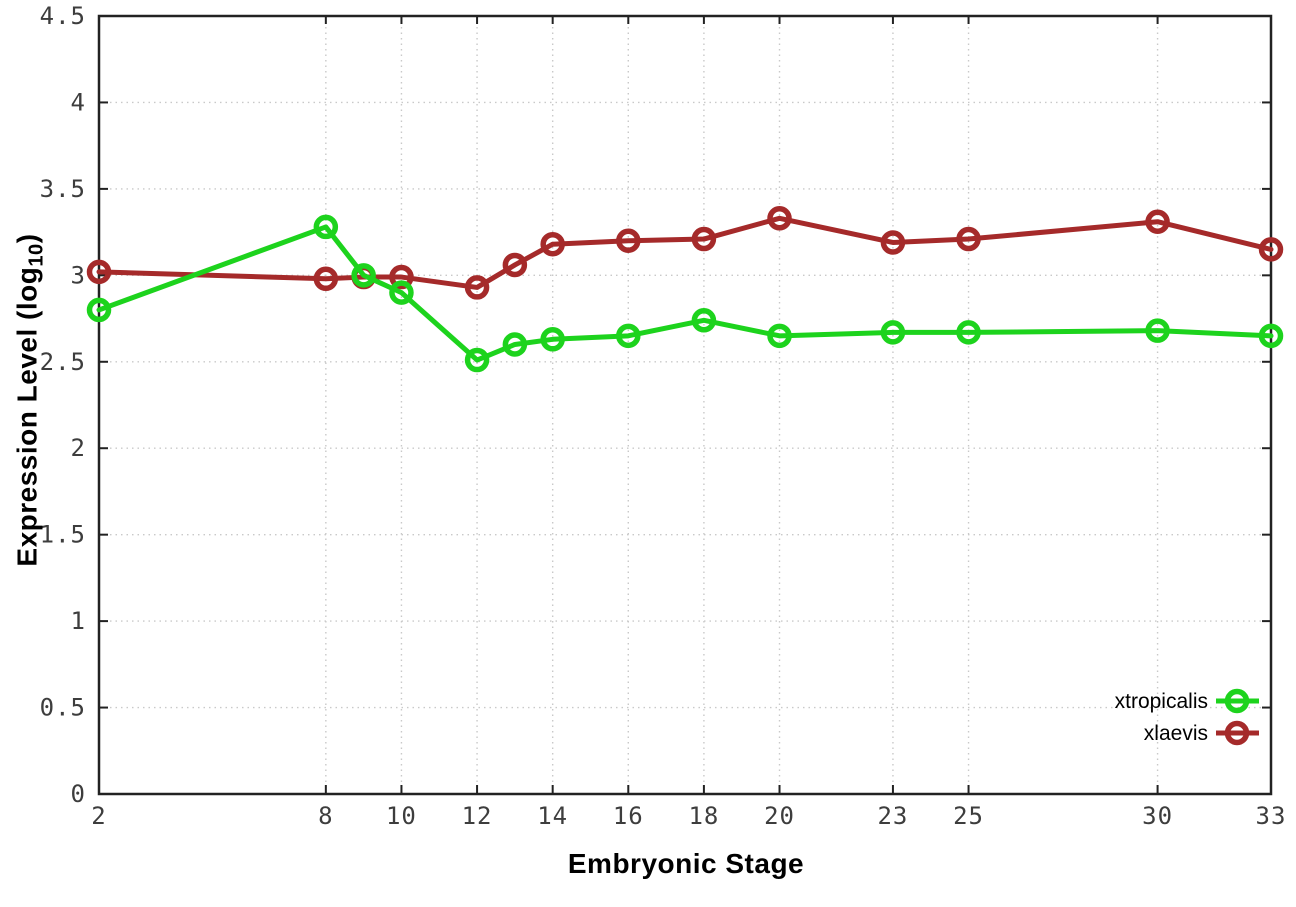  Describe the element at coordinates (1271, 816) in the screenshot. I see `x-tick-label: 33` at that location.